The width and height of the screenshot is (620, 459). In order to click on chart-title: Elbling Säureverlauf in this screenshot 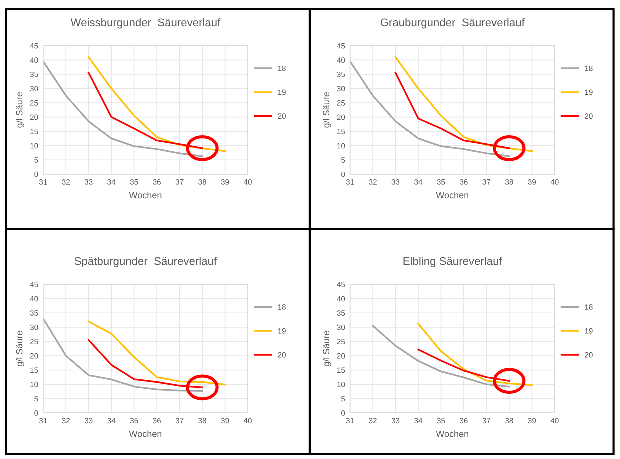, I will do `click(453, 262)`.